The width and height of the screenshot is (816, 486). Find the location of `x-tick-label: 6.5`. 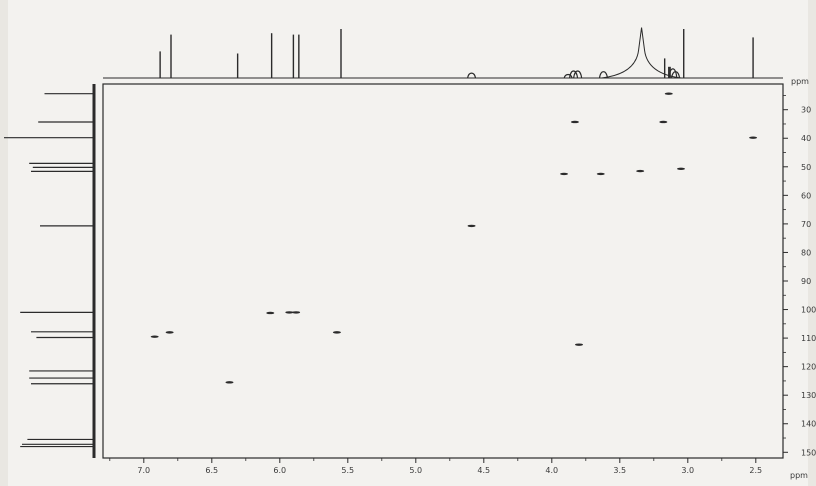

x-tick-label: 6.5 is located at coordinates (211, 470).